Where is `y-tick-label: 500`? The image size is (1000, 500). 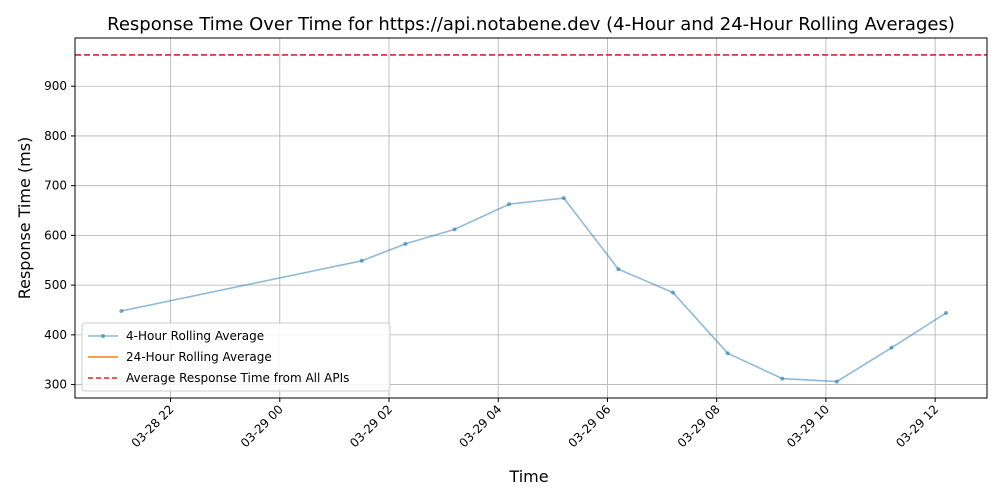 y-tick-label: 500 is located at coordinates (55, 285).